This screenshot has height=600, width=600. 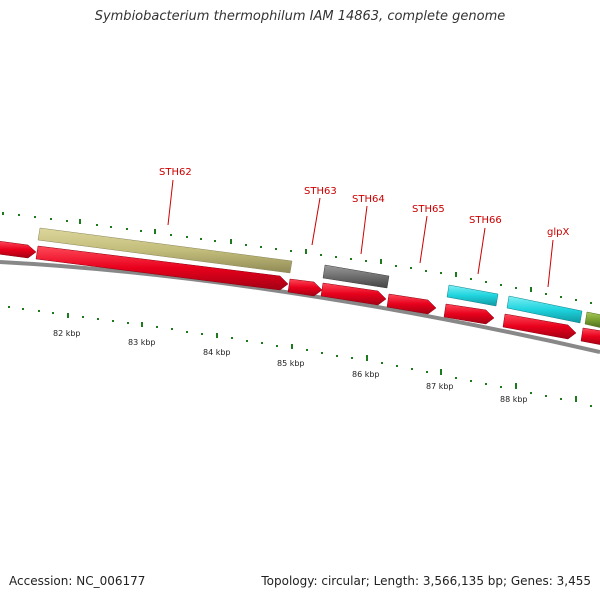 What do you see at coordinates (291, 363) in the screenshot?
I see `scale-label: 85 kbp` at bounding box center [291, 363].